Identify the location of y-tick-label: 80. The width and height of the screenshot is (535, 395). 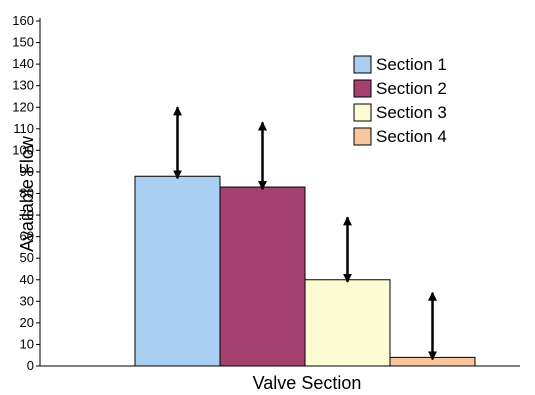
(27, 193).